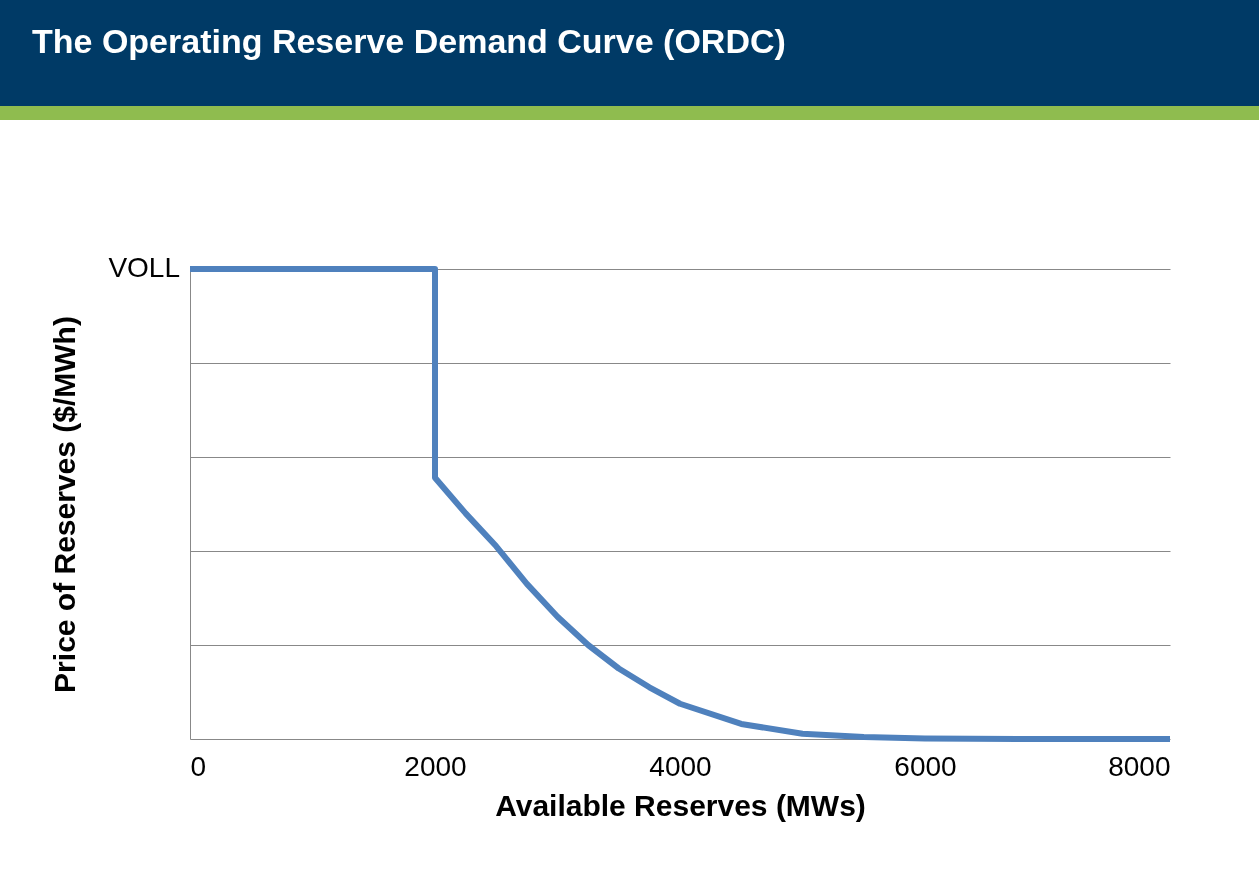 This screenshot has width=1259, height=871. I want to click on x-tick-label: 2000, so click(435, 766).